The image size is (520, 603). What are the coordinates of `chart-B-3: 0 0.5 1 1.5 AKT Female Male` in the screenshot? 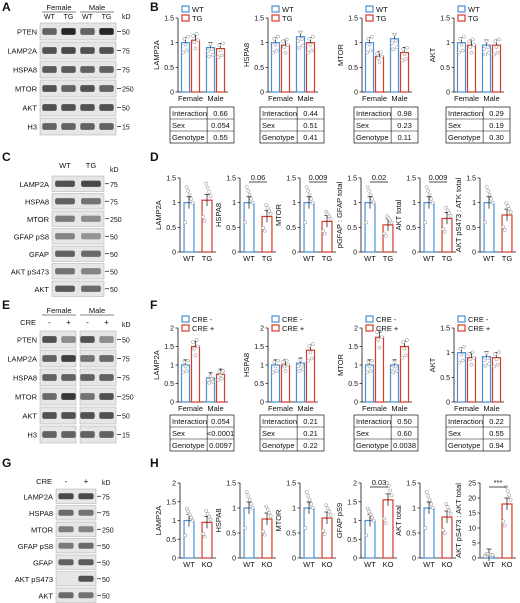 It's located at (466, 59).